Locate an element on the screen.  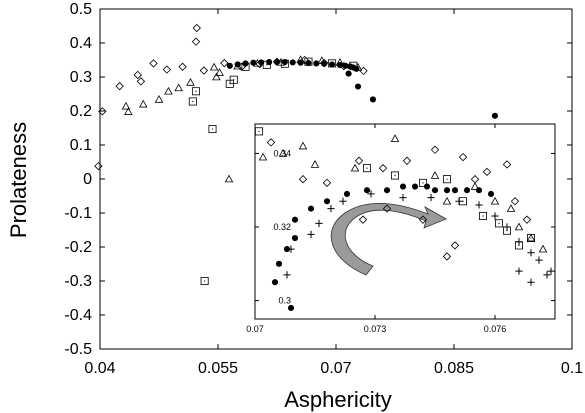
y-tick-label: 0.34 is located at coordinates (282, 153).